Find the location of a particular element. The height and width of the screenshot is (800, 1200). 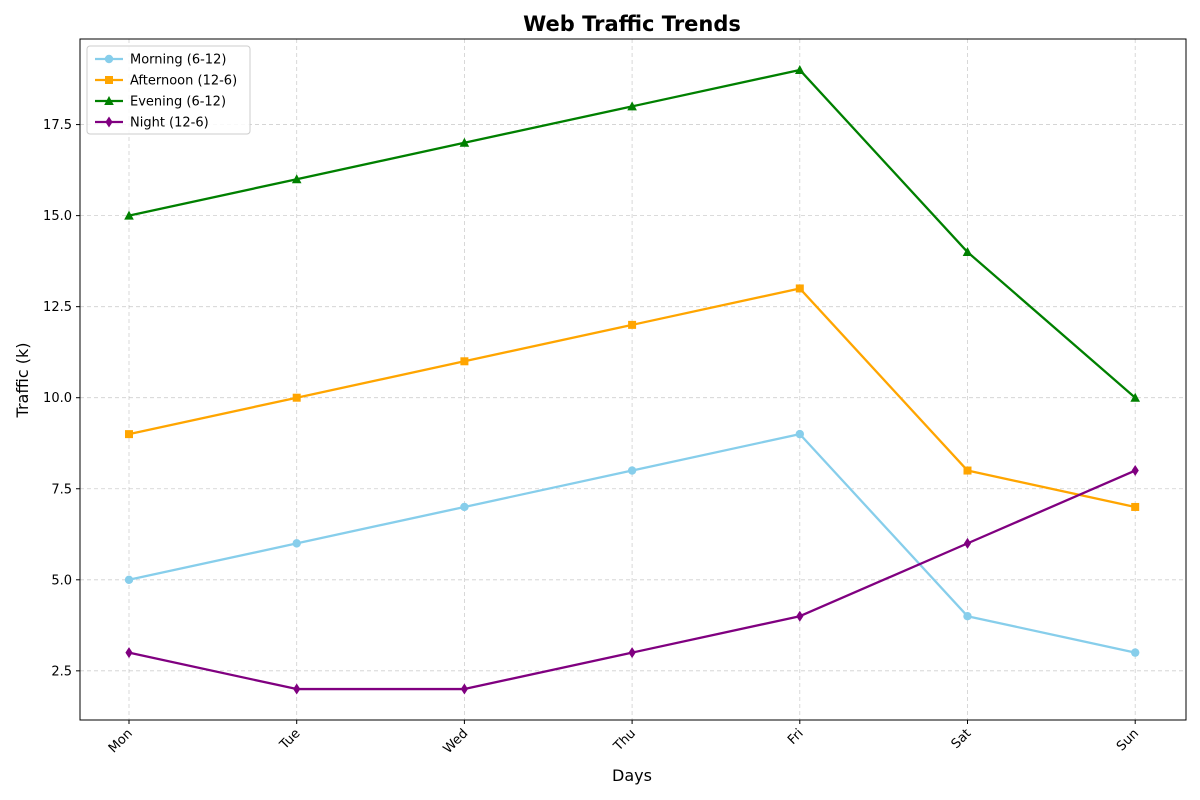

y-axis-label: Traffic (k) is located at coordinates (22, 381).